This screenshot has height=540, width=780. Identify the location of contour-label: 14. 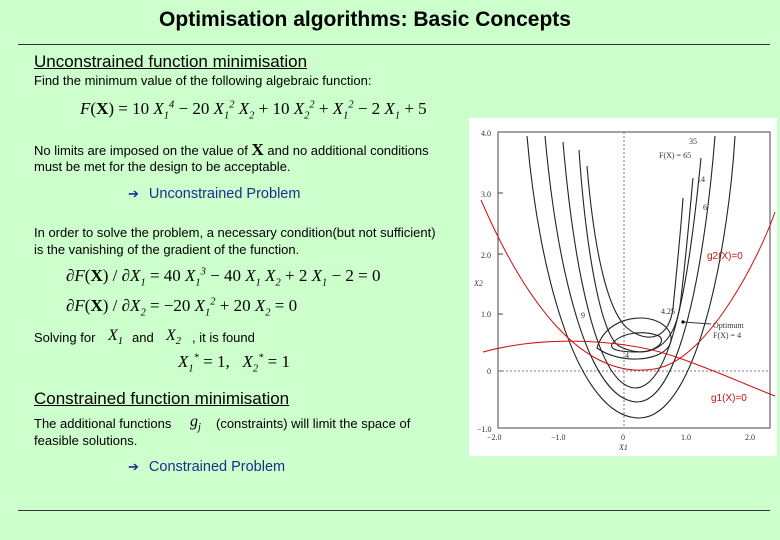
(701, 179).